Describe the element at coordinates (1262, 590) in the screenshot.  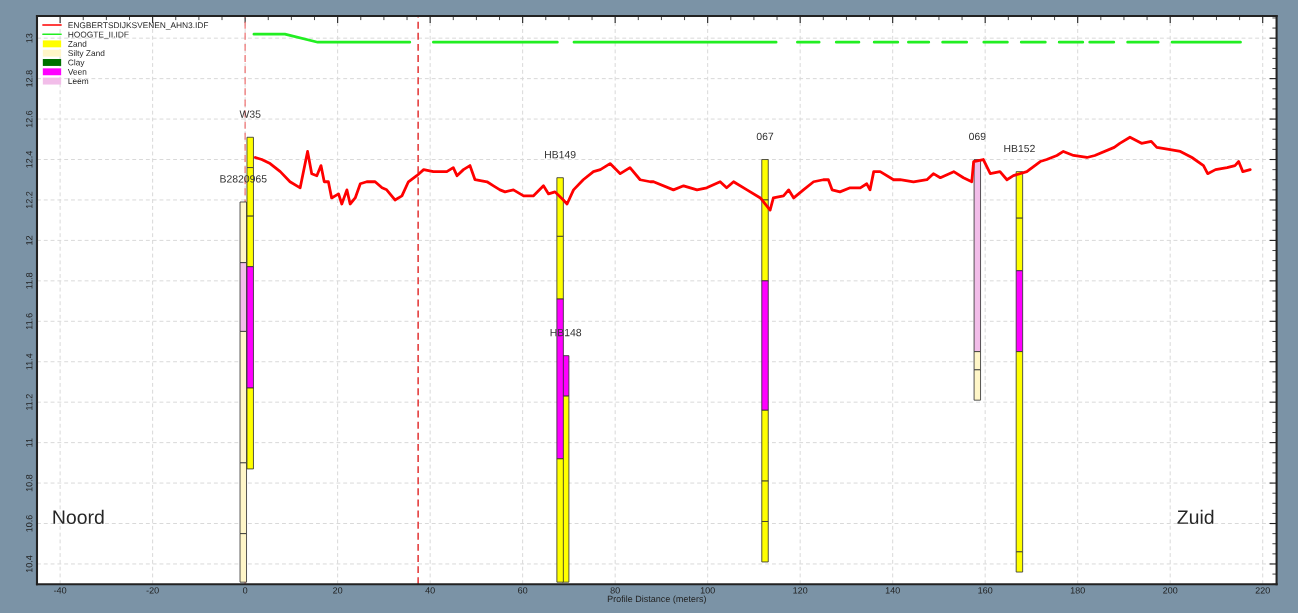
I see `x-tick-label: 220` at that location.